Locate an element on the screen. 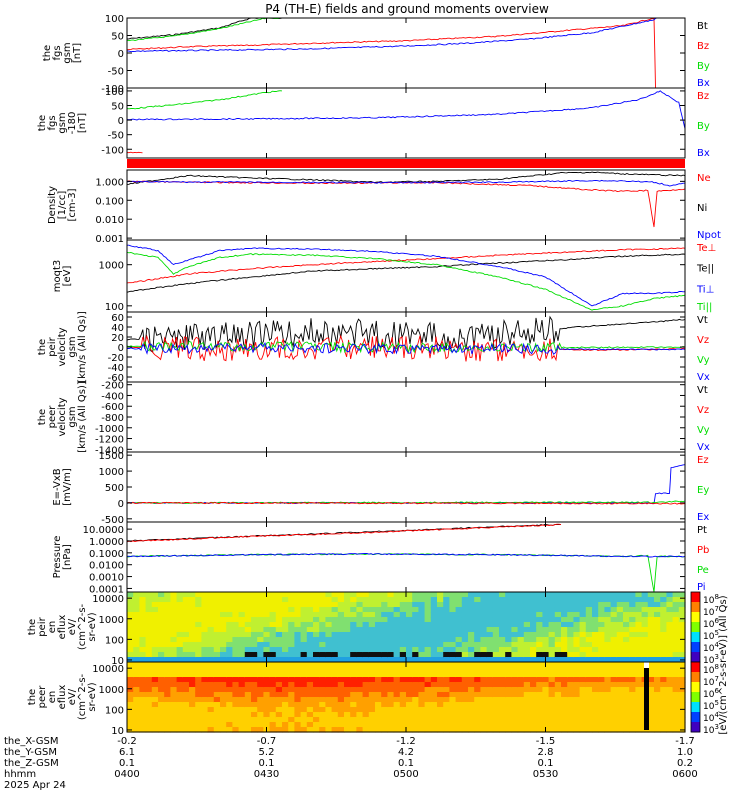  y-tick-label: 0.0100 is located at coordinates (106, 566).